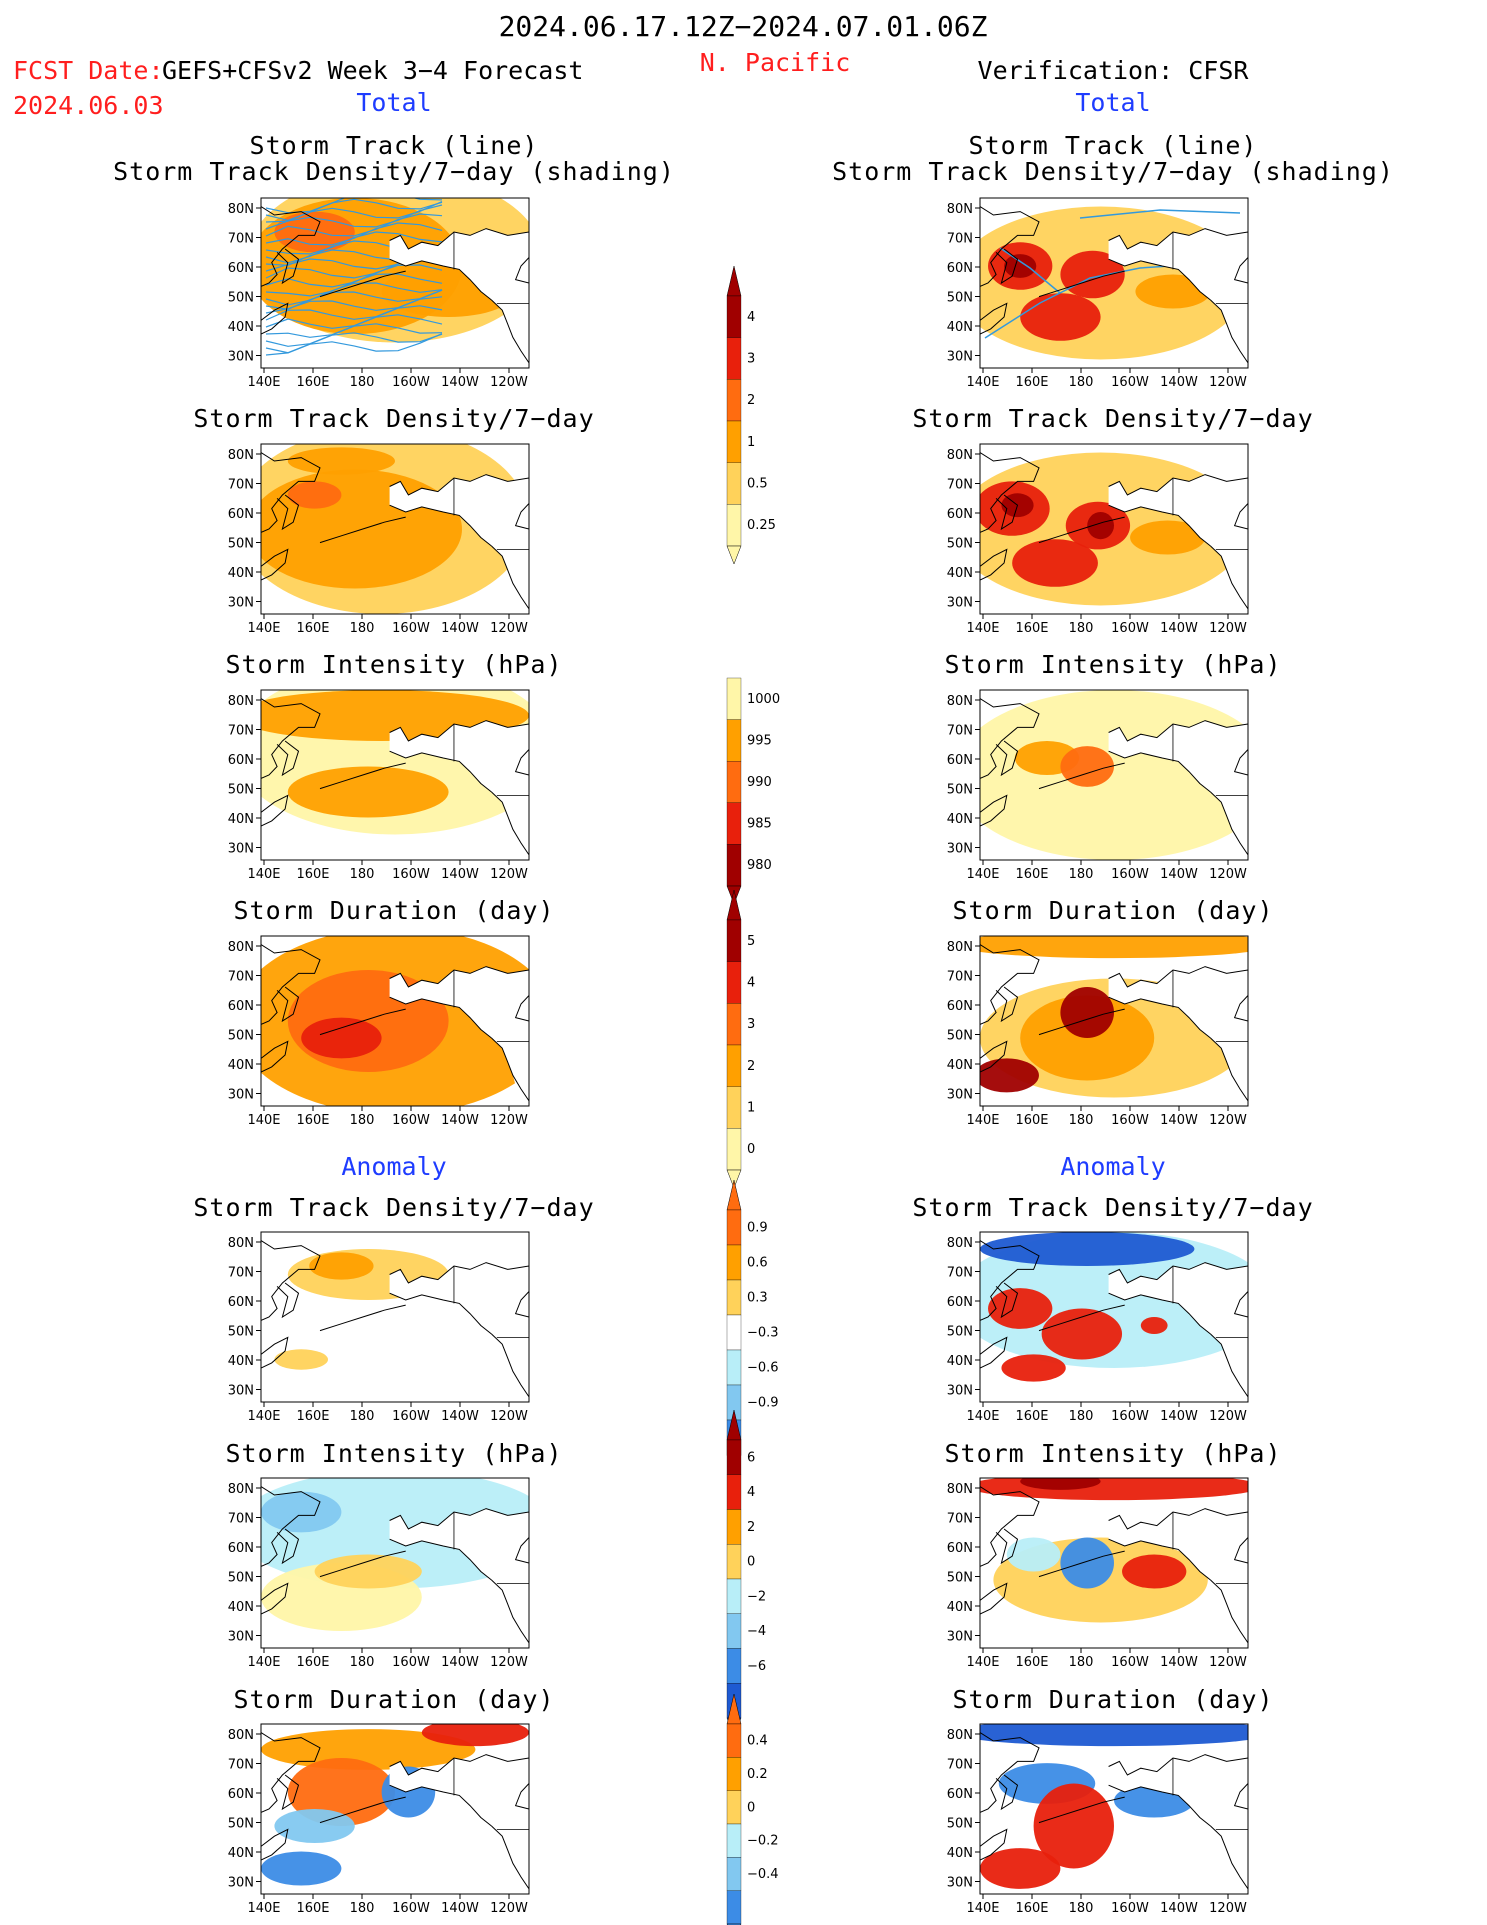 The image size is (1487, 1925). Describe the element at coordinates (1113, 418) in the screenshot. I see `panel-title-density-right: Storm Track Density/7−day` at that location.